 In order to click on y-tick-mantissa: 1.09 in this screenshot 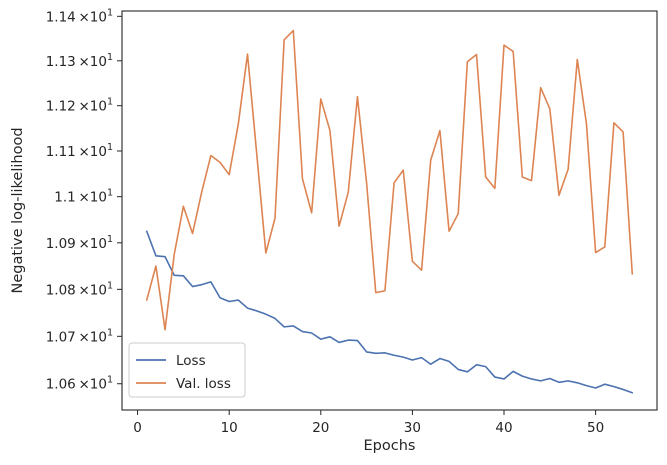, I will do `click(61, 244)`.